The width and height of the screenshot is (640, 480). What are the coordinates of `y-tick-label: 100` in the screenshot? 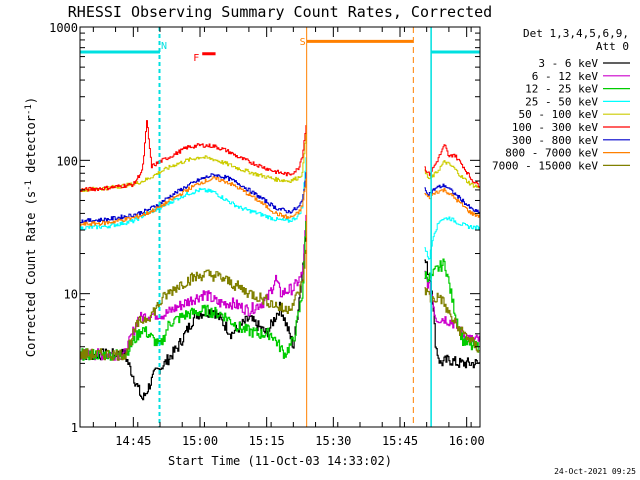 It's located at (67, 161).